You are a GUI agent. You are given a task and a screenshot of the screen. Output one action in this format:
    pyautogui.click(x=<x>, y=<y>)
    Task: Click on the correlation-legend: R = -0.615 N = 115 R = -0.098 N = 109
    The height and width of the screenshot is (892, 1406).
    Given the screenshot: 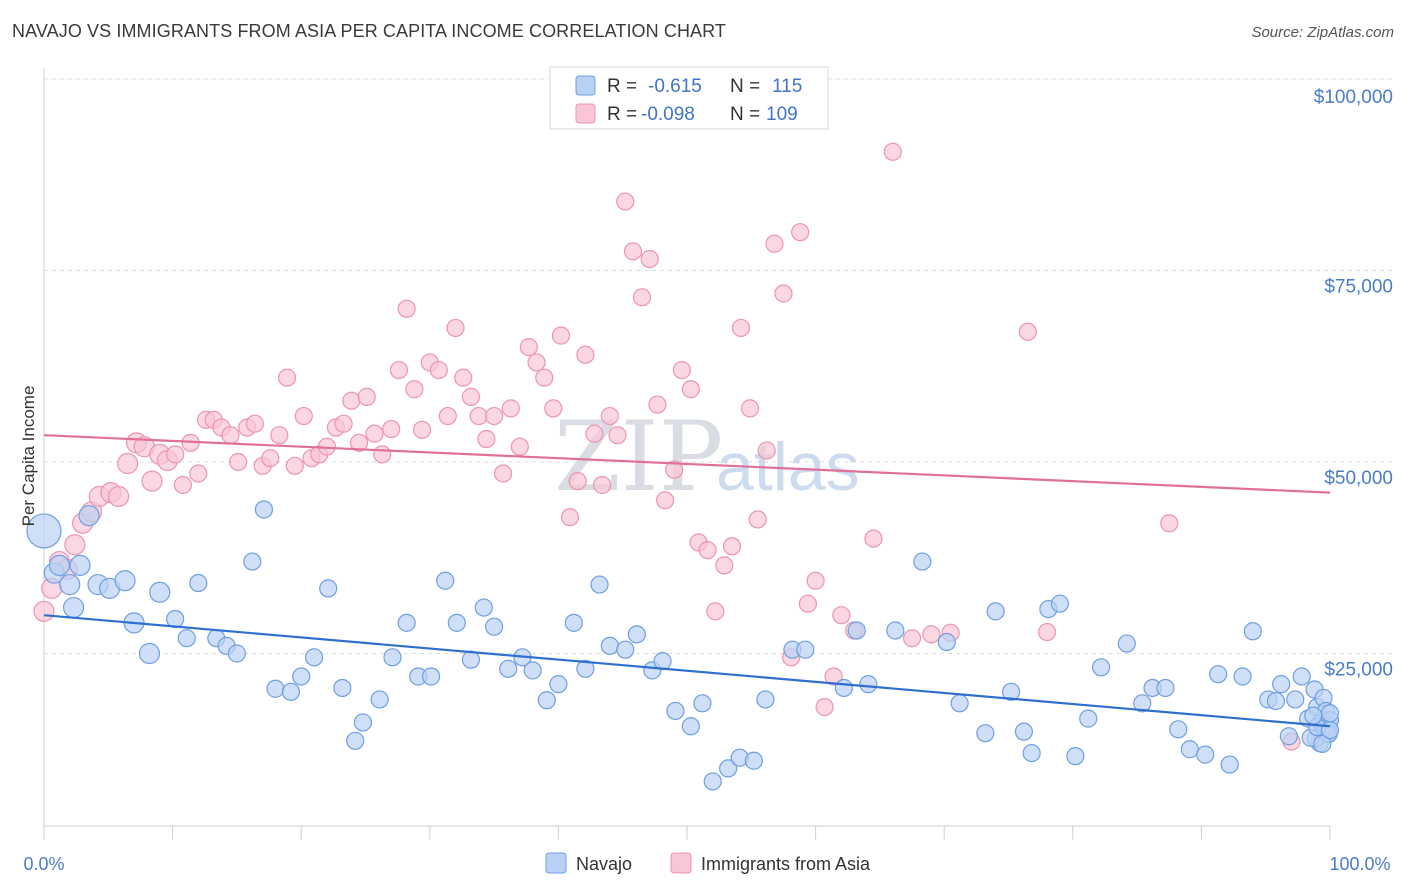 What is the action you would take?
    pyautogui.click(x=689, y=98)
    